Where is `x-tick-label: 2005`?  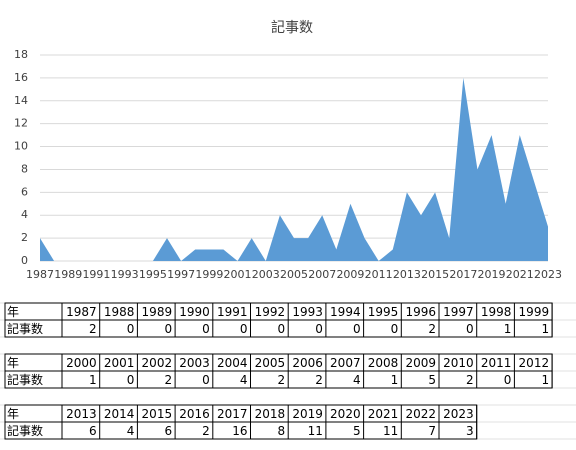
x-tick-label: 2005 is located at coordinates (294, 274).